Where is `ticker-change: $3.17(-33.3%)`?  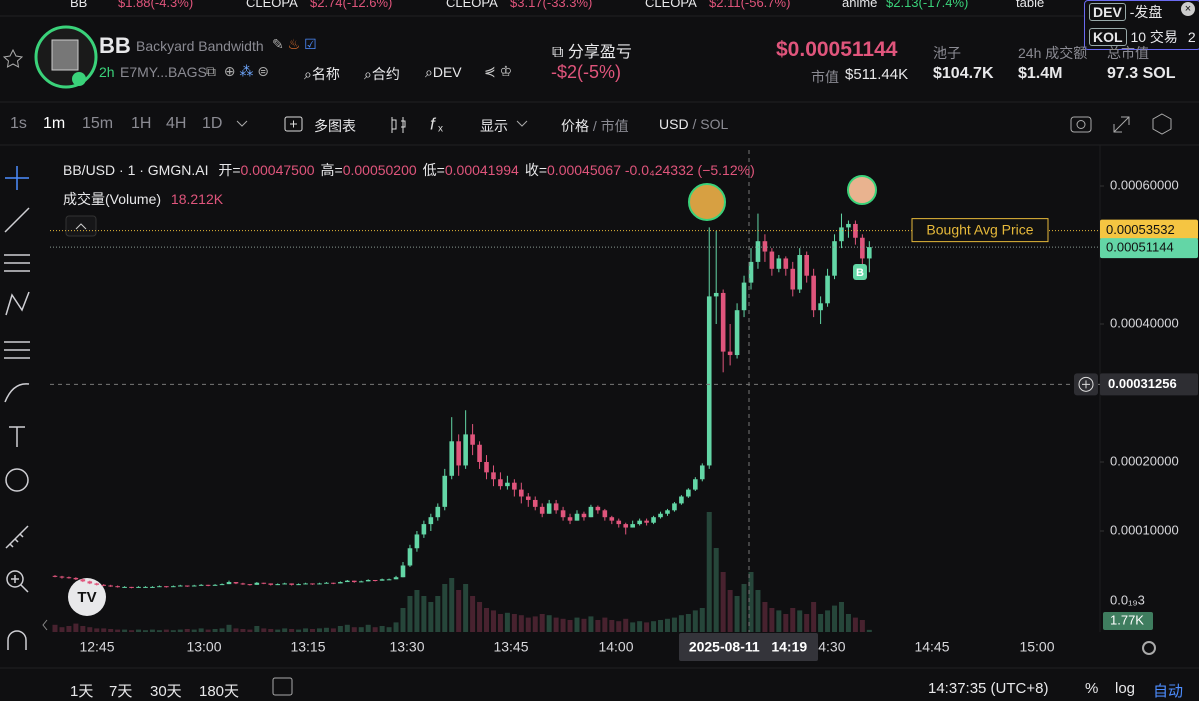 ticker-change: $3.17(-33.3%) is located at coordinates (551, 5).